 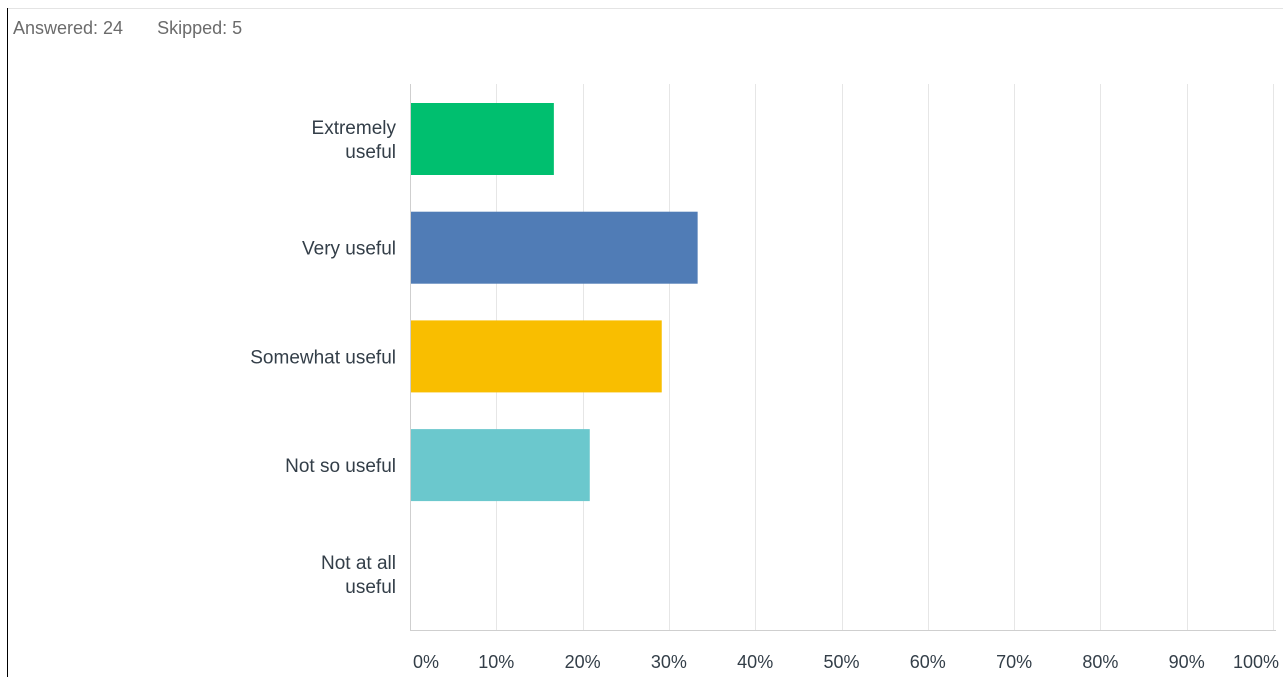 What do you see at coordinates (755, 662) in the screenshot?
I see `x-tick-label: 40%` at bounding box center [755, 662].